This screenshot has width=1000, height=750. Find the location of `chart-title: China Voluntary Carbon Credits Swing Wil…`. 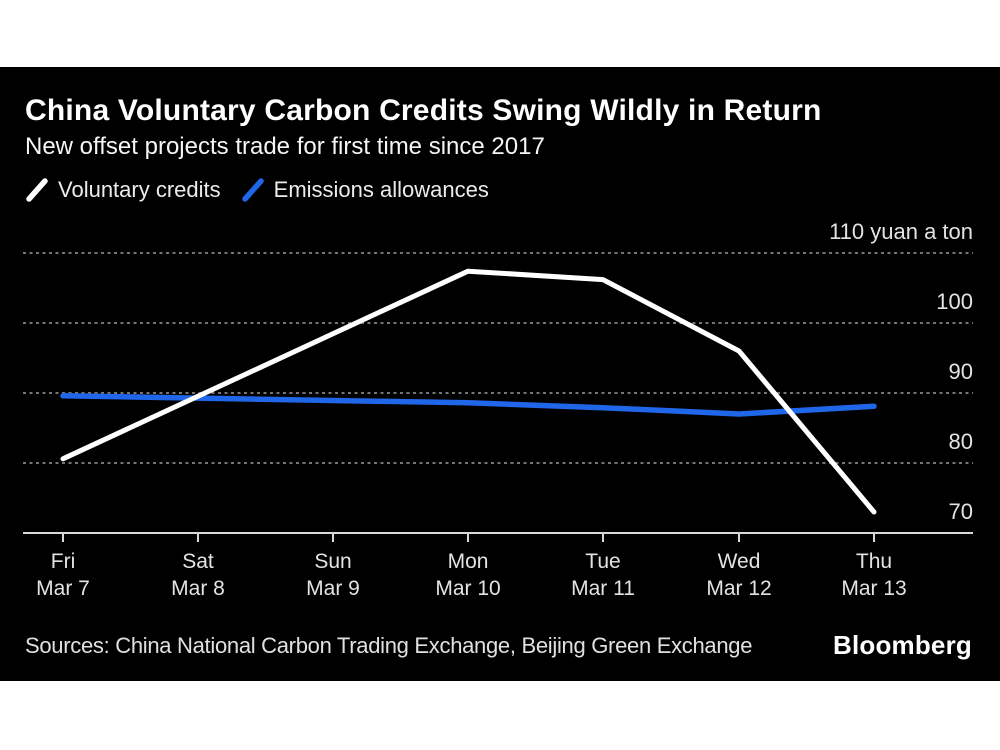

chart-title: China Voluntary Carbon Credits Swing Wil… is located at coordinates (423, 110).